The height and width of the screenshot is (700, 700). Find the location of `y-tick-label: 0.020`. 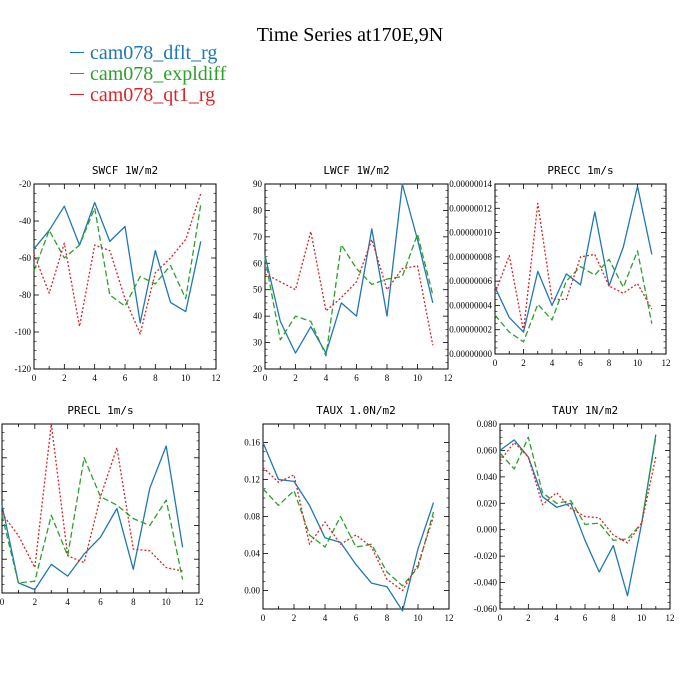

y-tick-label: 0.020 is located at coordinates (487, 503).